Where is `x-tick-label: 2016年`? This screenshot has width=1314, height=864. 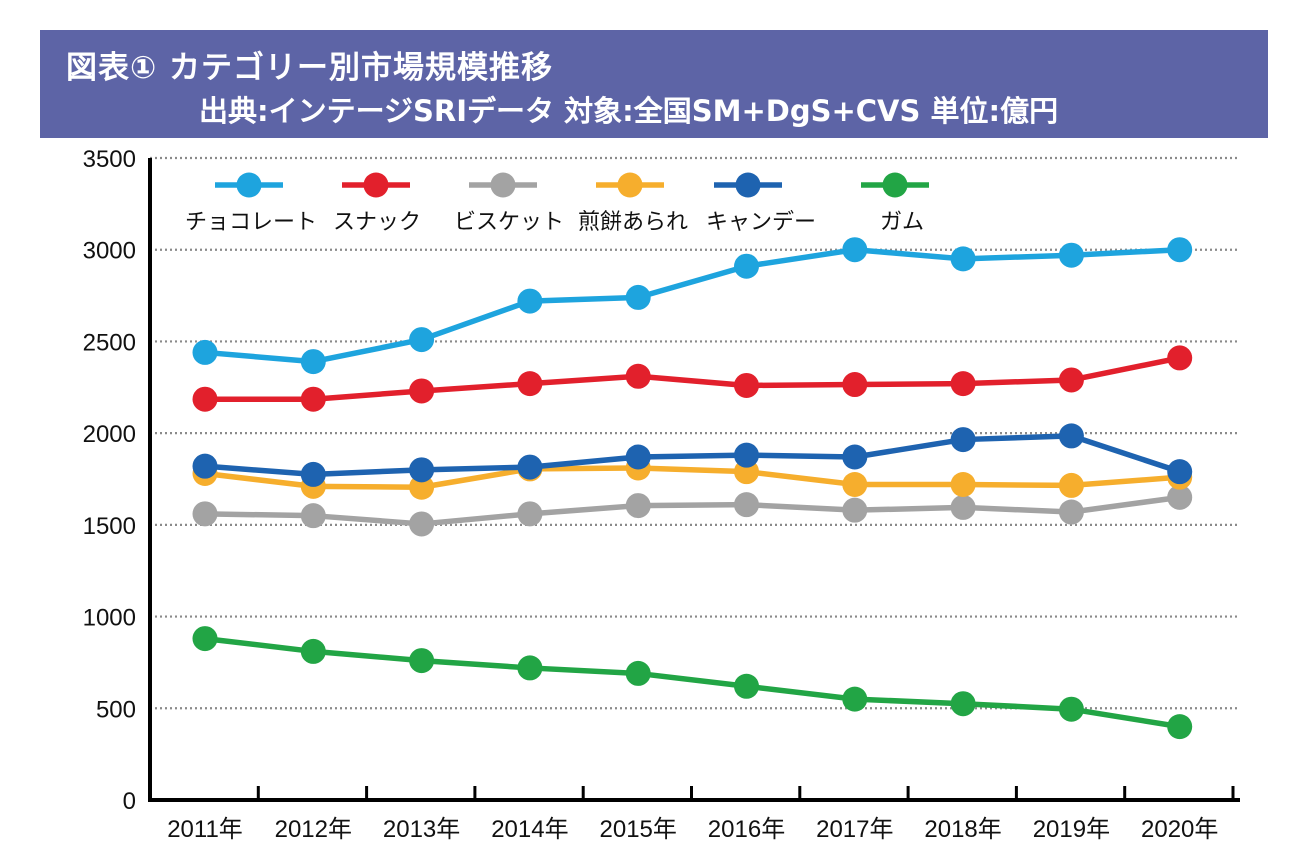 x-tick-label: 2016年 is located at coordinates (746, 829).